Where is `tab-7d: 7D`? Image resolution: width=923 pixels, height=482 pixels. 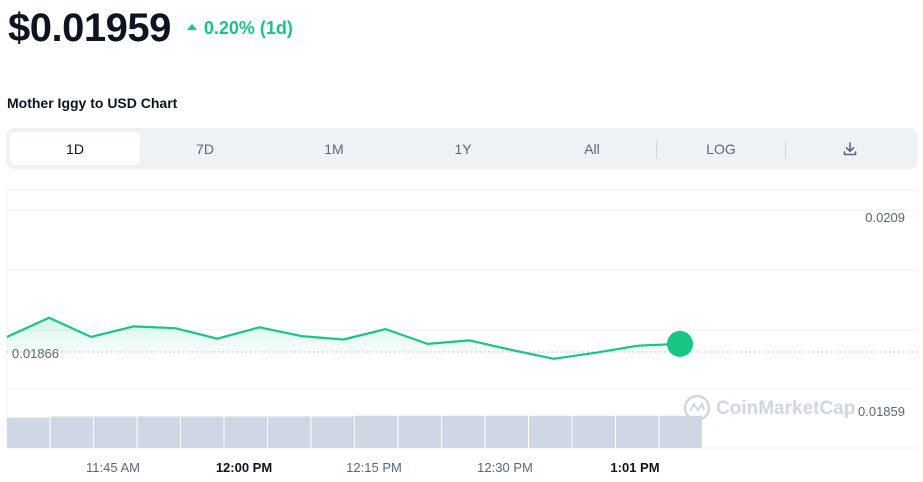 tab-7d: 7D is located at coordinates (205, 148).